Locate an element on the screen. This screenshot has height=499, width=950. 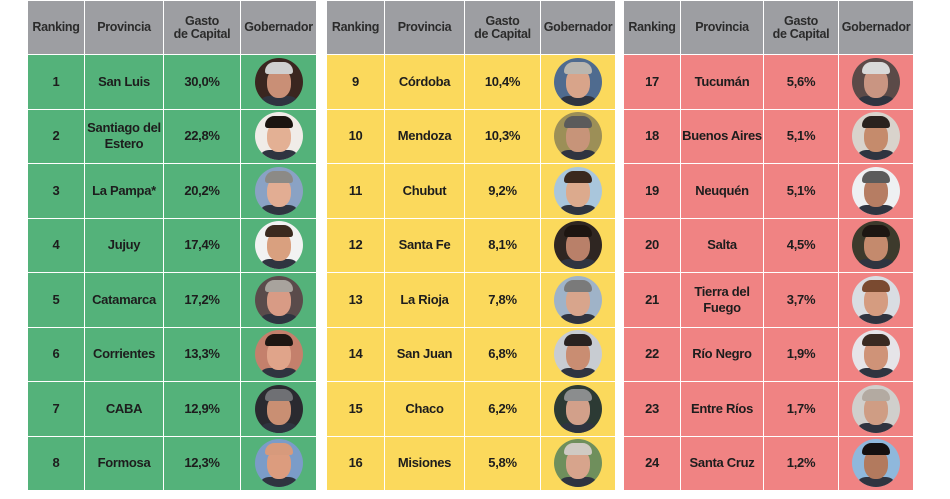
provincia-cell: Río Negro is located at coordinates (722, 354).